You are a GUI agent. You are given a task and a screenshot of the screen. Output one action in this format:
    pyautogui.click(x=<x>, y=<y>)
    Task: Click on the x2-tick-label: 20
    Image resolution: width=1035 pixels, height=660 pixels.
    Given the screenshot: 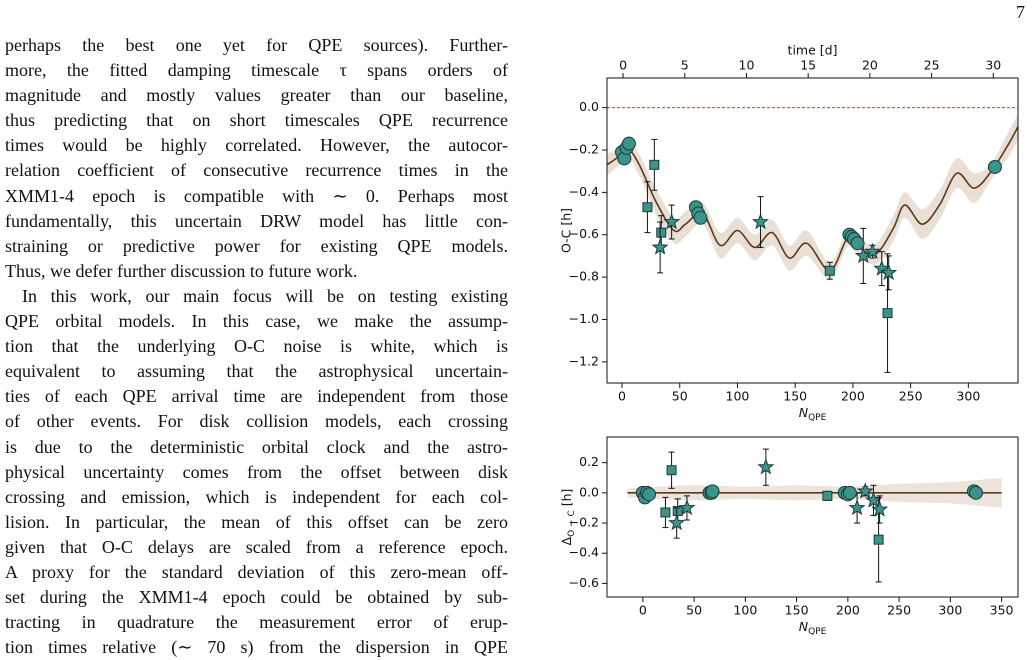 What is the action you would take?
    pyautogui.click(x=870, y=65)
    